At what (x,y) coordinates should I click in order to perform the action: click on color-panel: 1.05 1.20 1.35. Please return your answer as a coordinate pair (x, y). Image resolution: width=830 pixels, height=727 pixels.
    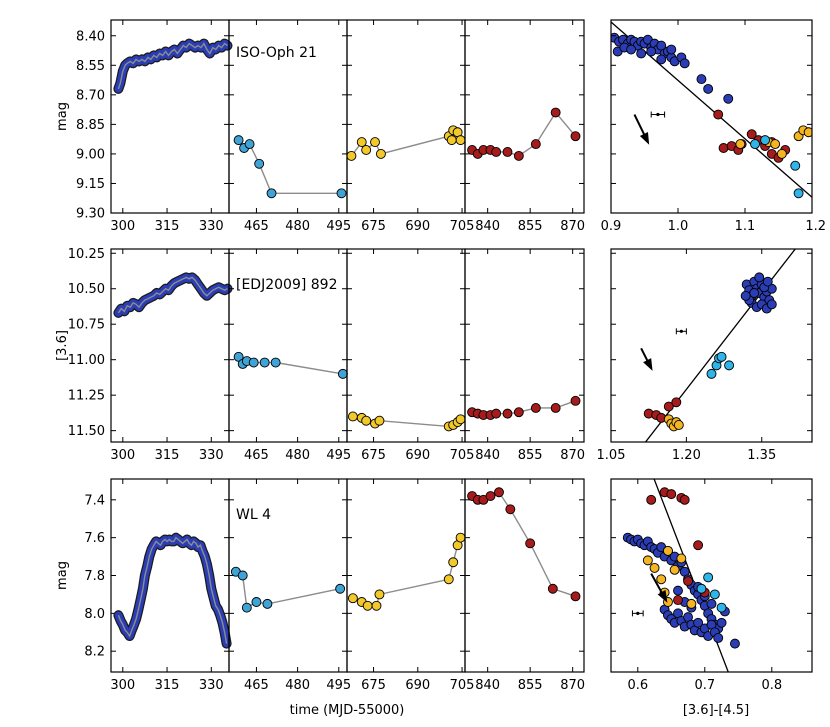
    Looking at the image, I should click on (705, 355).